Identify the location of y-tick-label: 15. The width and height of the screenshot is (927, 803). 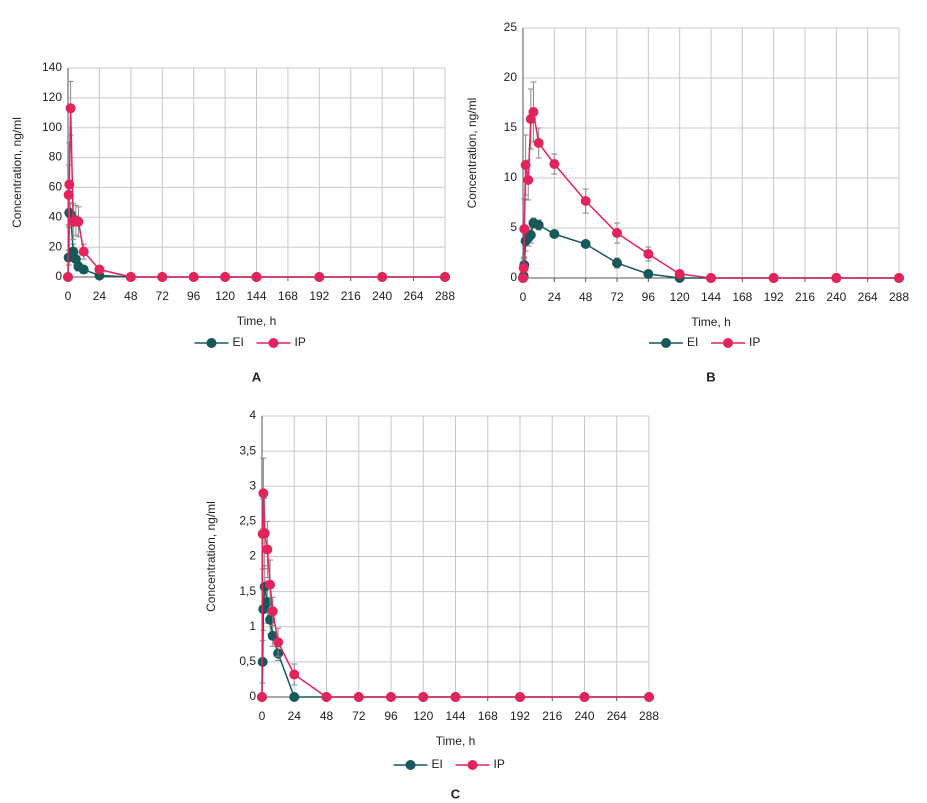
(511, 127).